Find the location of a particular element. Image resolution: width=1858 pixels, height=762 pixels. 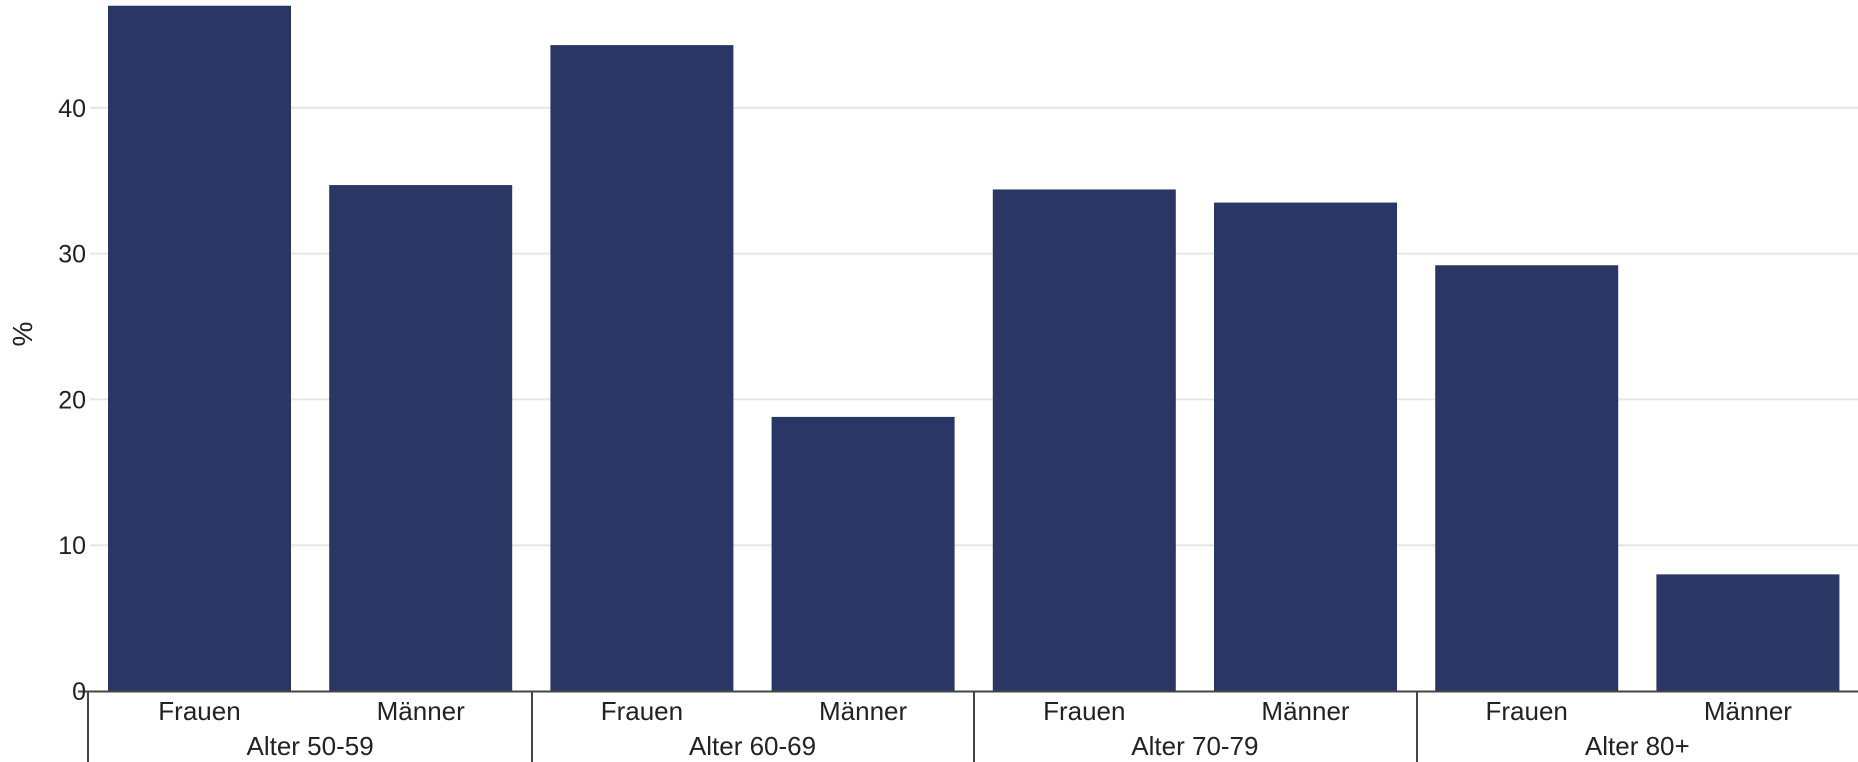

y-tick-label: 30 is located at coordinates (72, 255).